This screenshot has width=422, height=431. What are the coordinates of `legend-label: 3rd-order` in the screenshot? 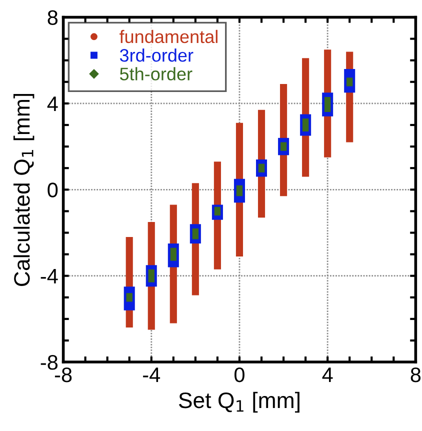 It's located at (157, 55).